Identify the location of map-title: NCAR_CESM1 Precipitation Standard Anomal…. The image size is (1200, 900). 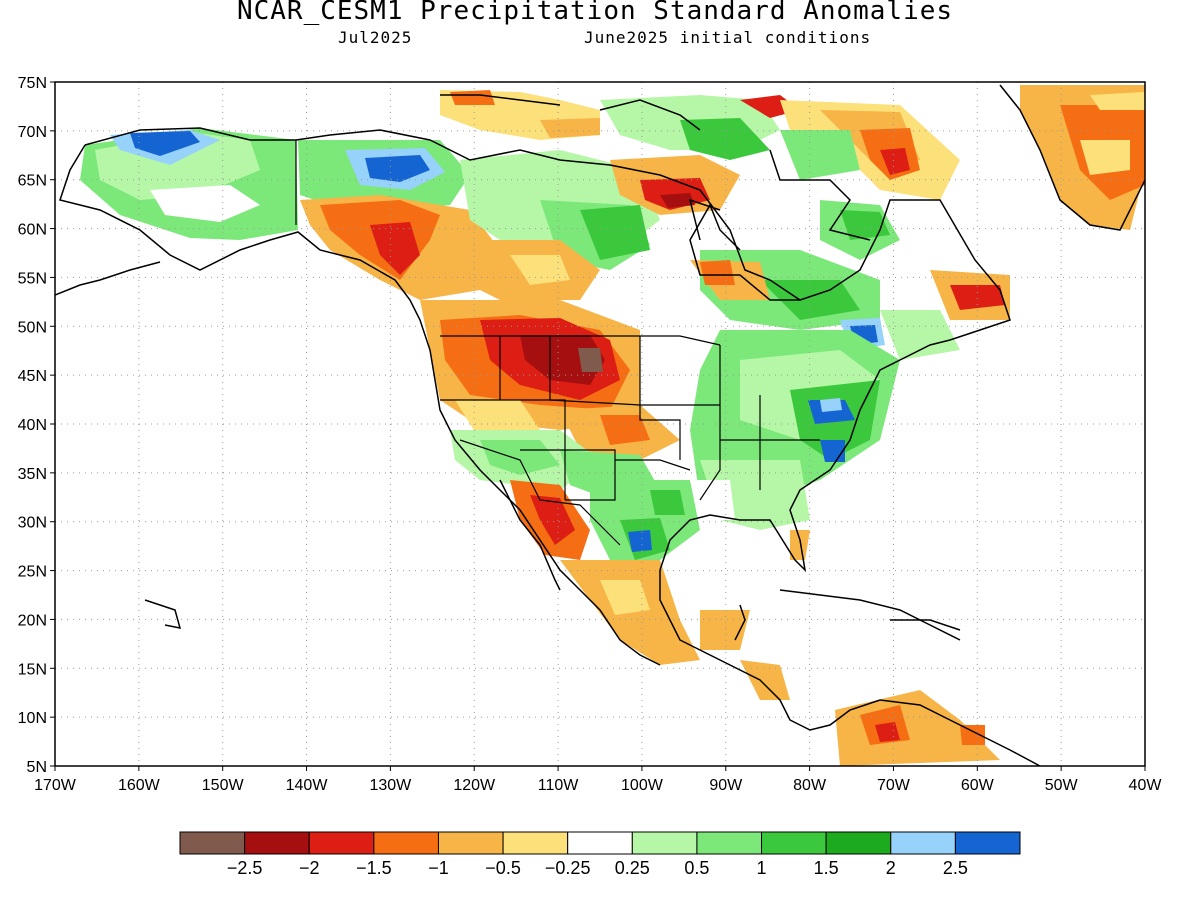
(595, 13).